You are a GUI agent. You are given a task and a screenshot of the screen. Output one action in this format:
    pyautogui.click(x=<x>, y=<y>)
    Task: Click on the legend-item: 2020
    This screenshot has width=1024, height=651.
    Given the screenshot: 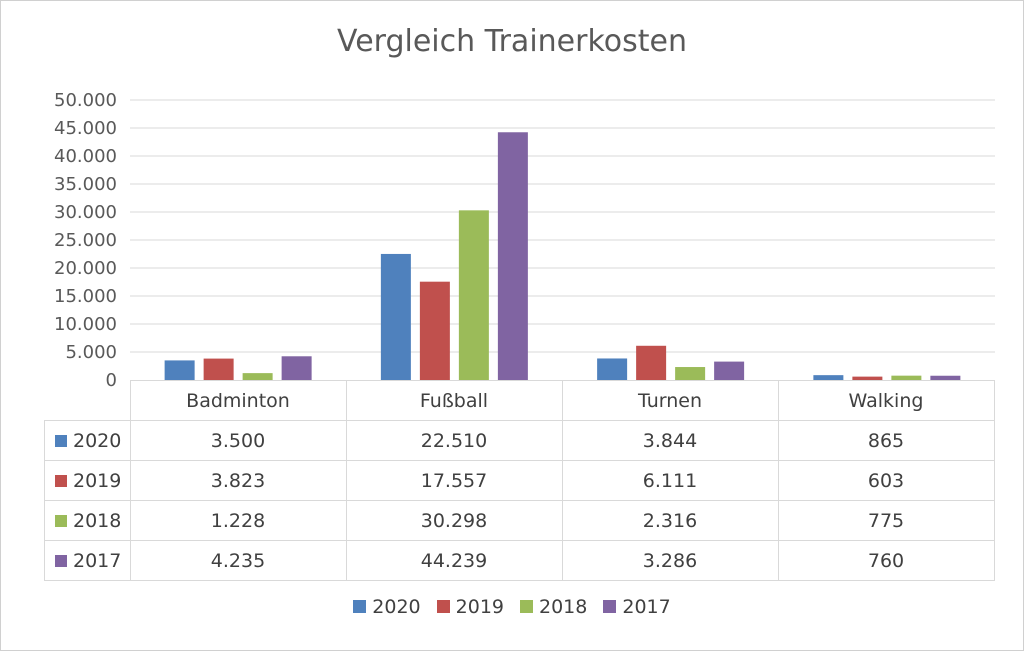 What is the action you would take?
    pyautogui.click(x=387, y=607)
    